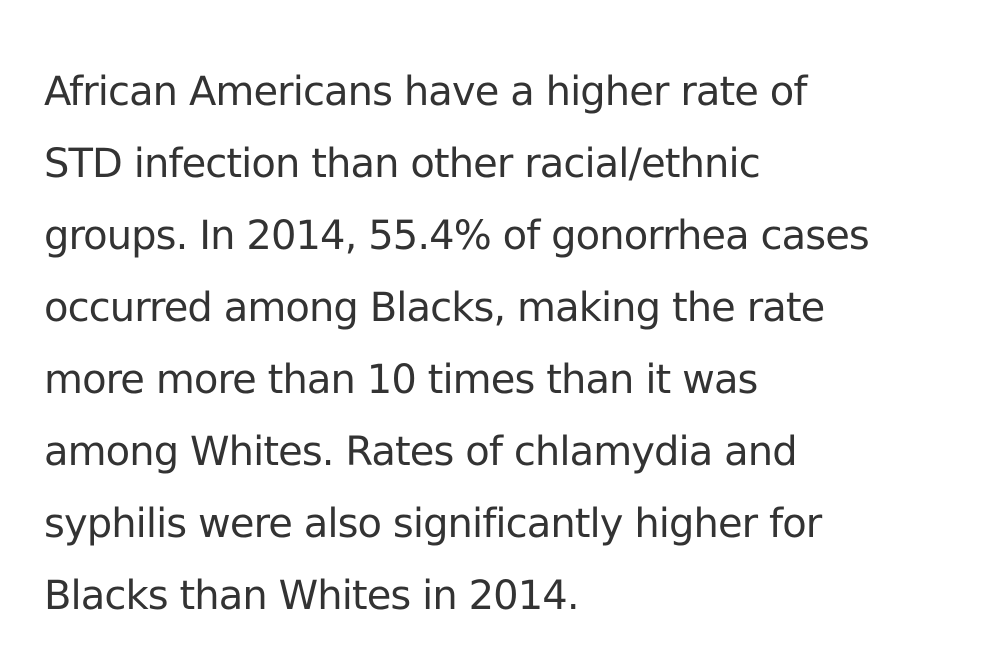 This screenshot has width=1002, height=653. Describe the element at coordinates (434, 308) in the screenshot. I see `paragraph-line: occurred among Blacks, making the rate` at that location.